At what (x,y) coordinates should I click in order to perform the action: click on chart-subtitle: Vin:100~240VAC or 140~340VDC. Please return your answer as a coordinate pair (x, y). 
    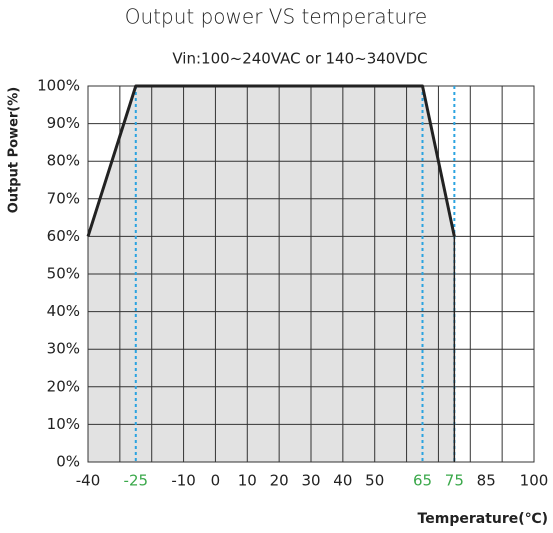
    Looking at the image, I should click on (299, 59).